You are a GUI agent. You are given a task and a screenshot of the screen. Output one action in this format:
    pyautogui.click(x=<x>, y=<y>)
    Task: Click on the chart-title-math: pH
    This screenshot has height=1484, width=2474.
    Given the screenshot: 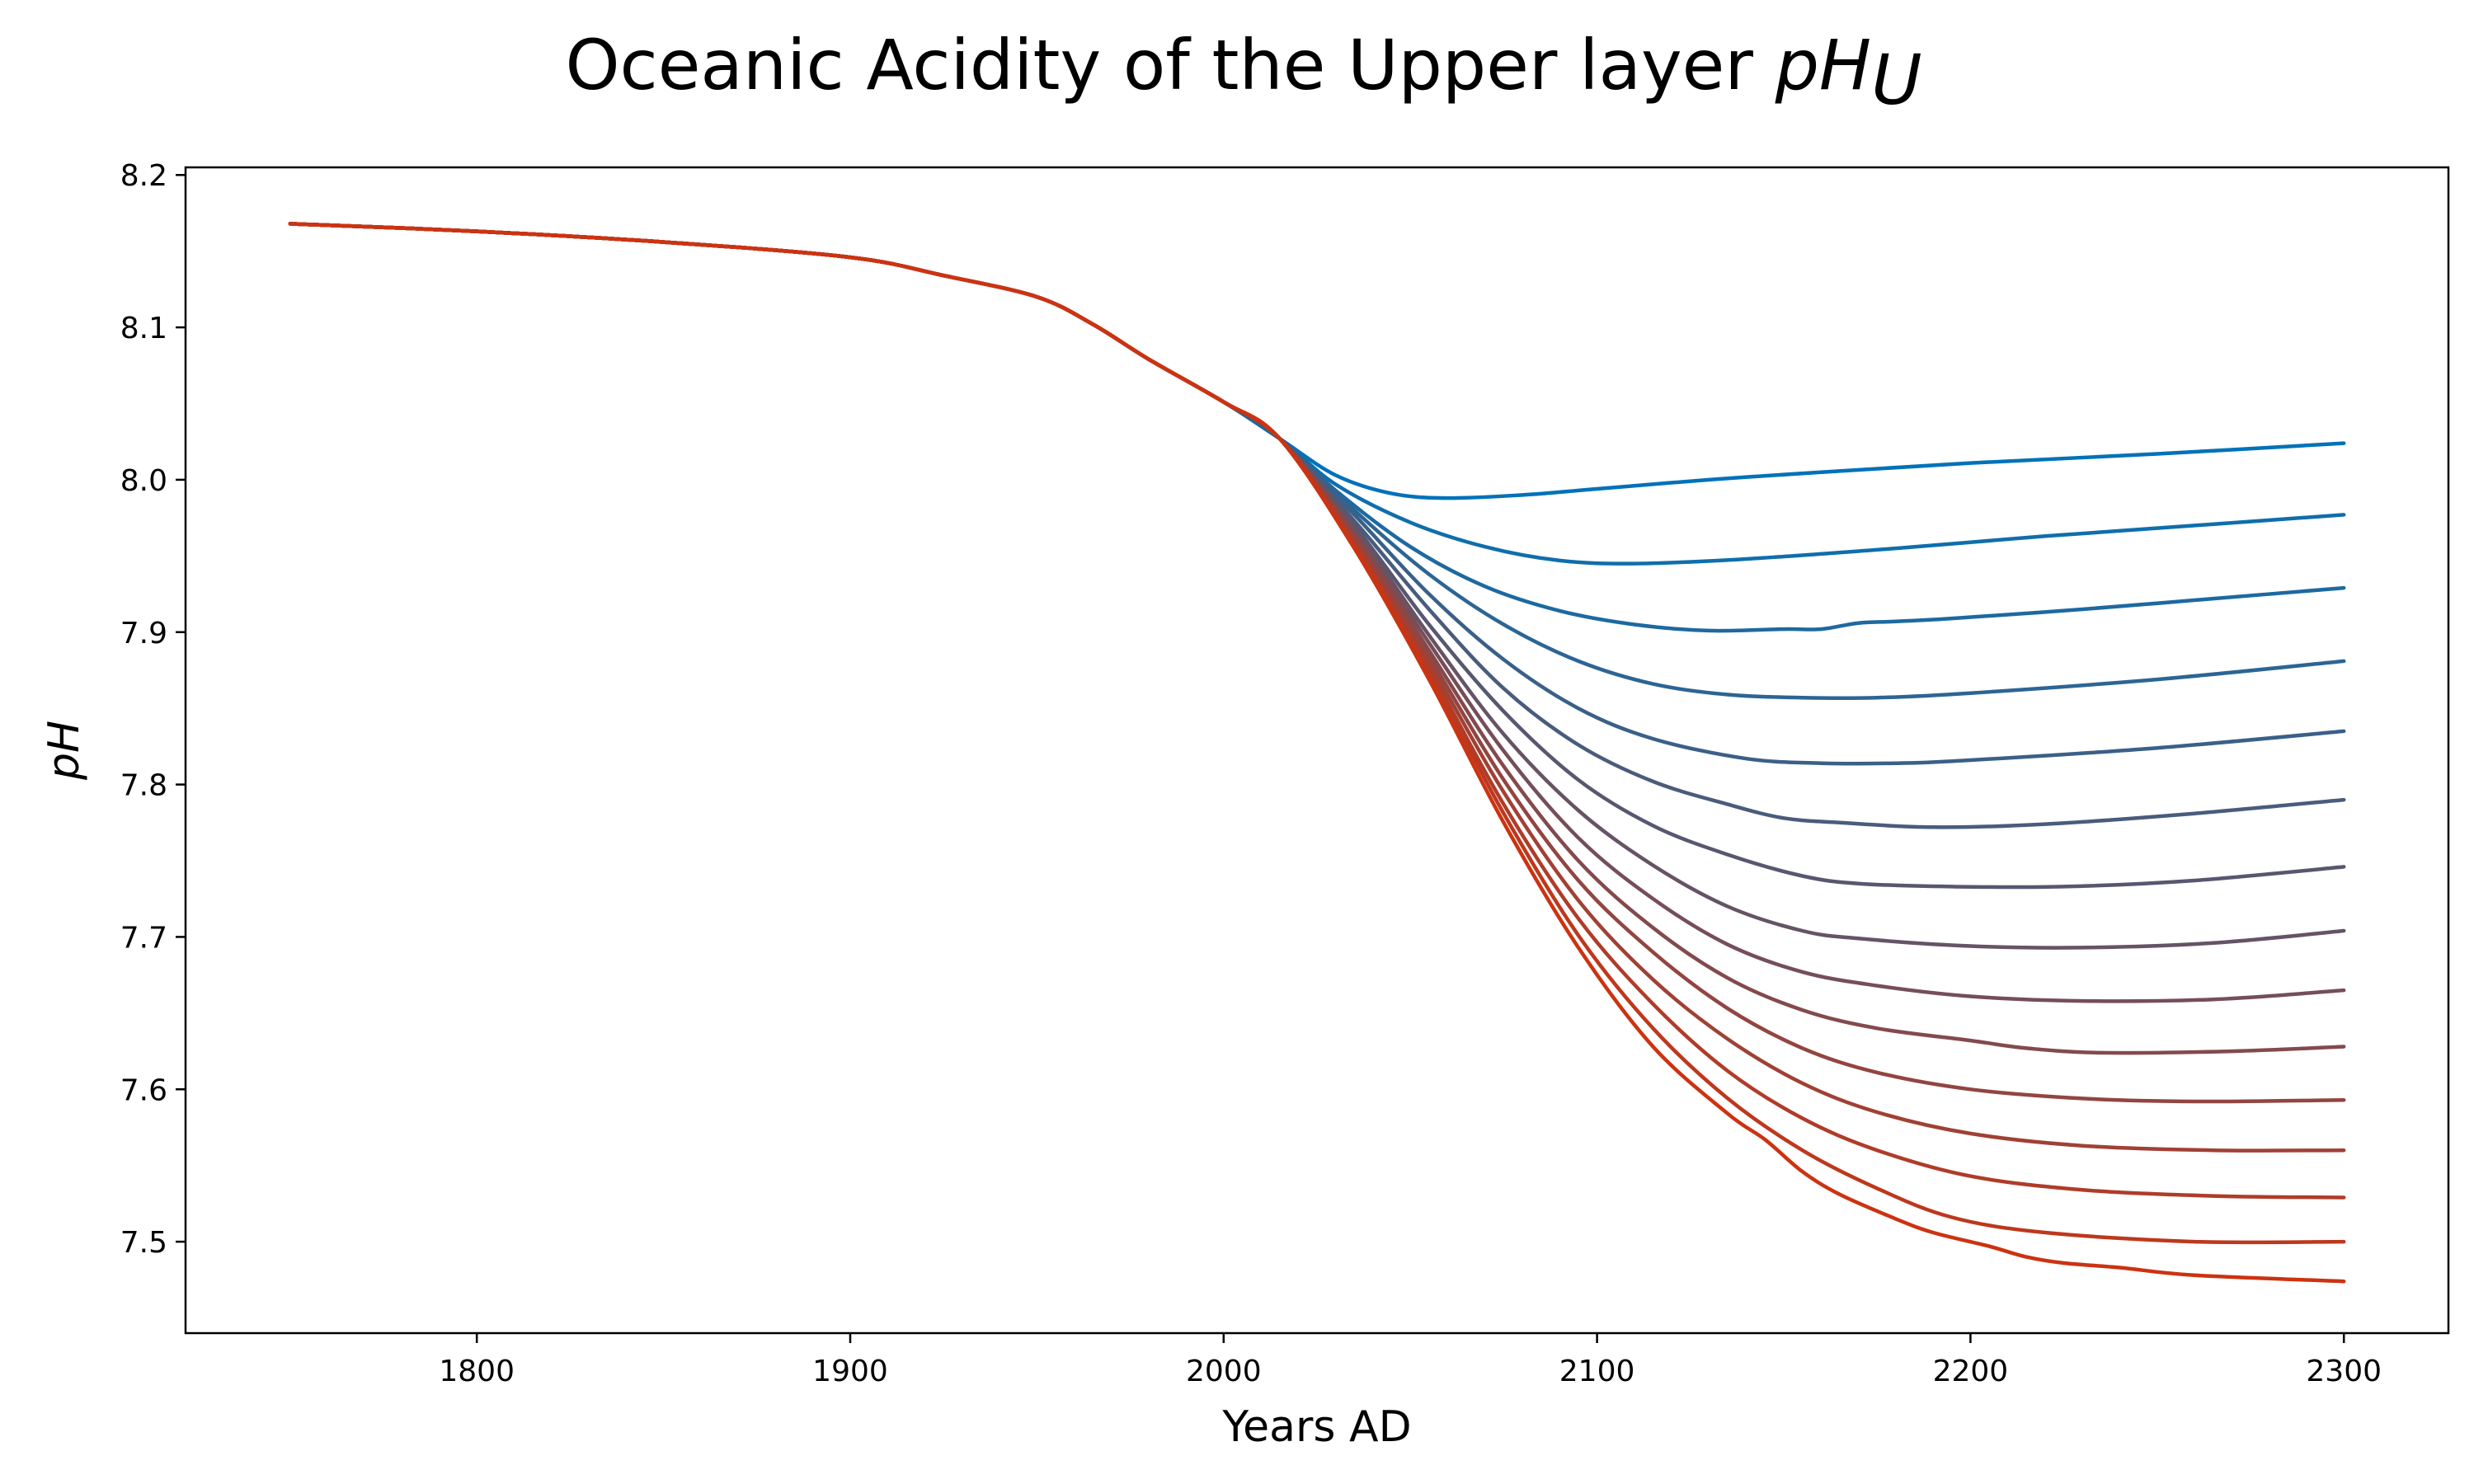 What is the action you would take?
    pyautogui.click(x=1823, y=65)
    